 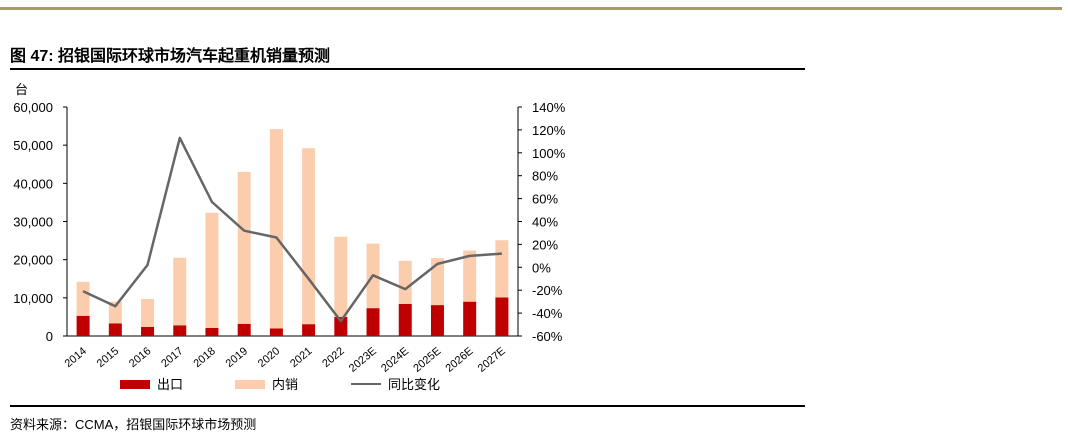 I want to click on bottom-rule, so click(x=407, y=406).